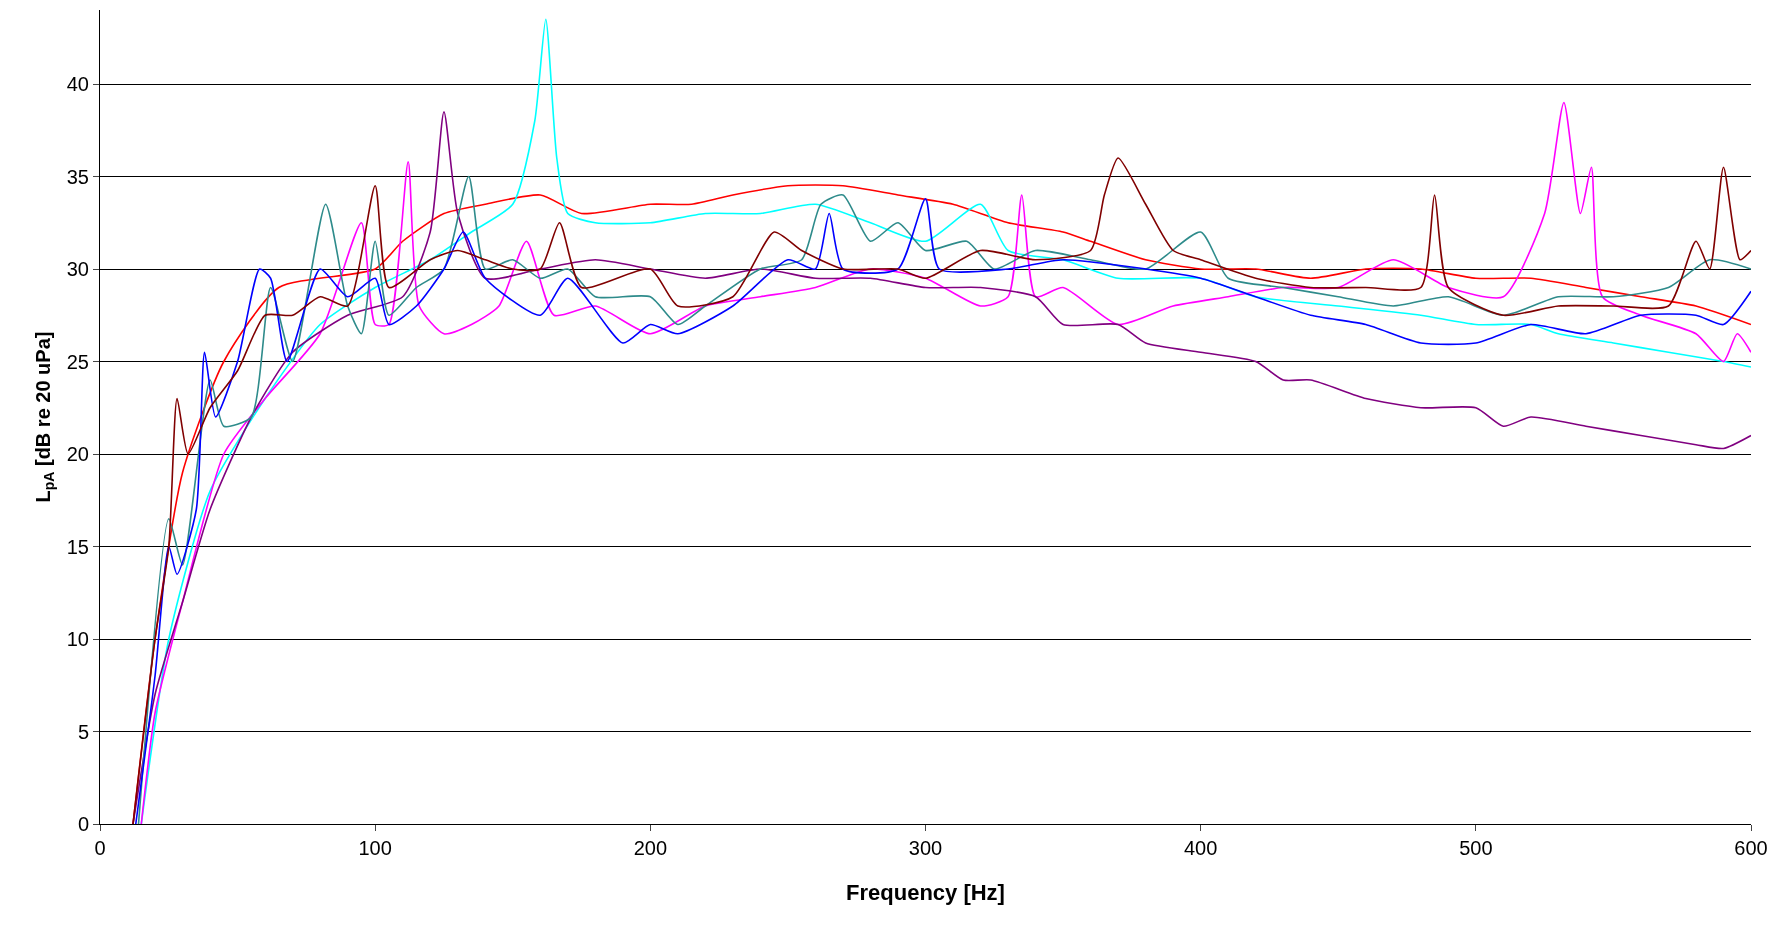  What do you see at coordinates (1751, 848) in the screenshot?
I see `x-tick-label: 600` at bounding box center [1751, 848].